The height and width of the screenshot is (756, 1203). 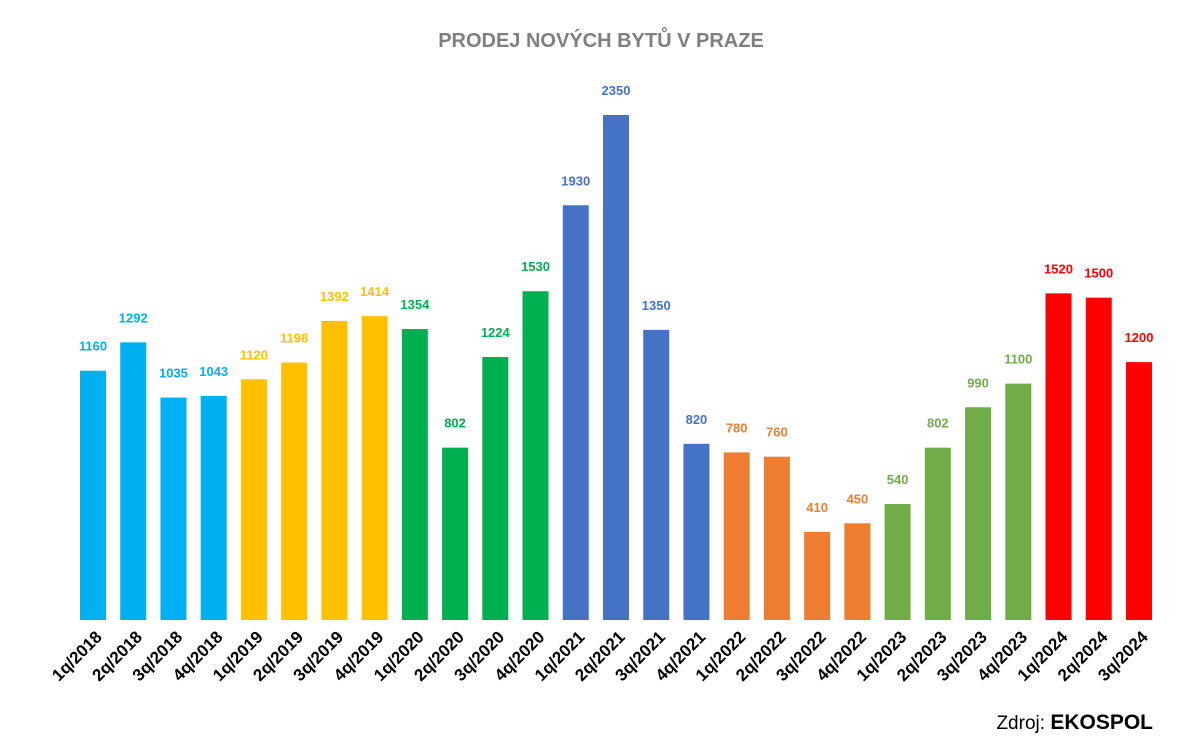 What do you see at coordinates (978, 513) in the screenshot?
I see `bar-3q/2023` at bounding box center [978, 513].